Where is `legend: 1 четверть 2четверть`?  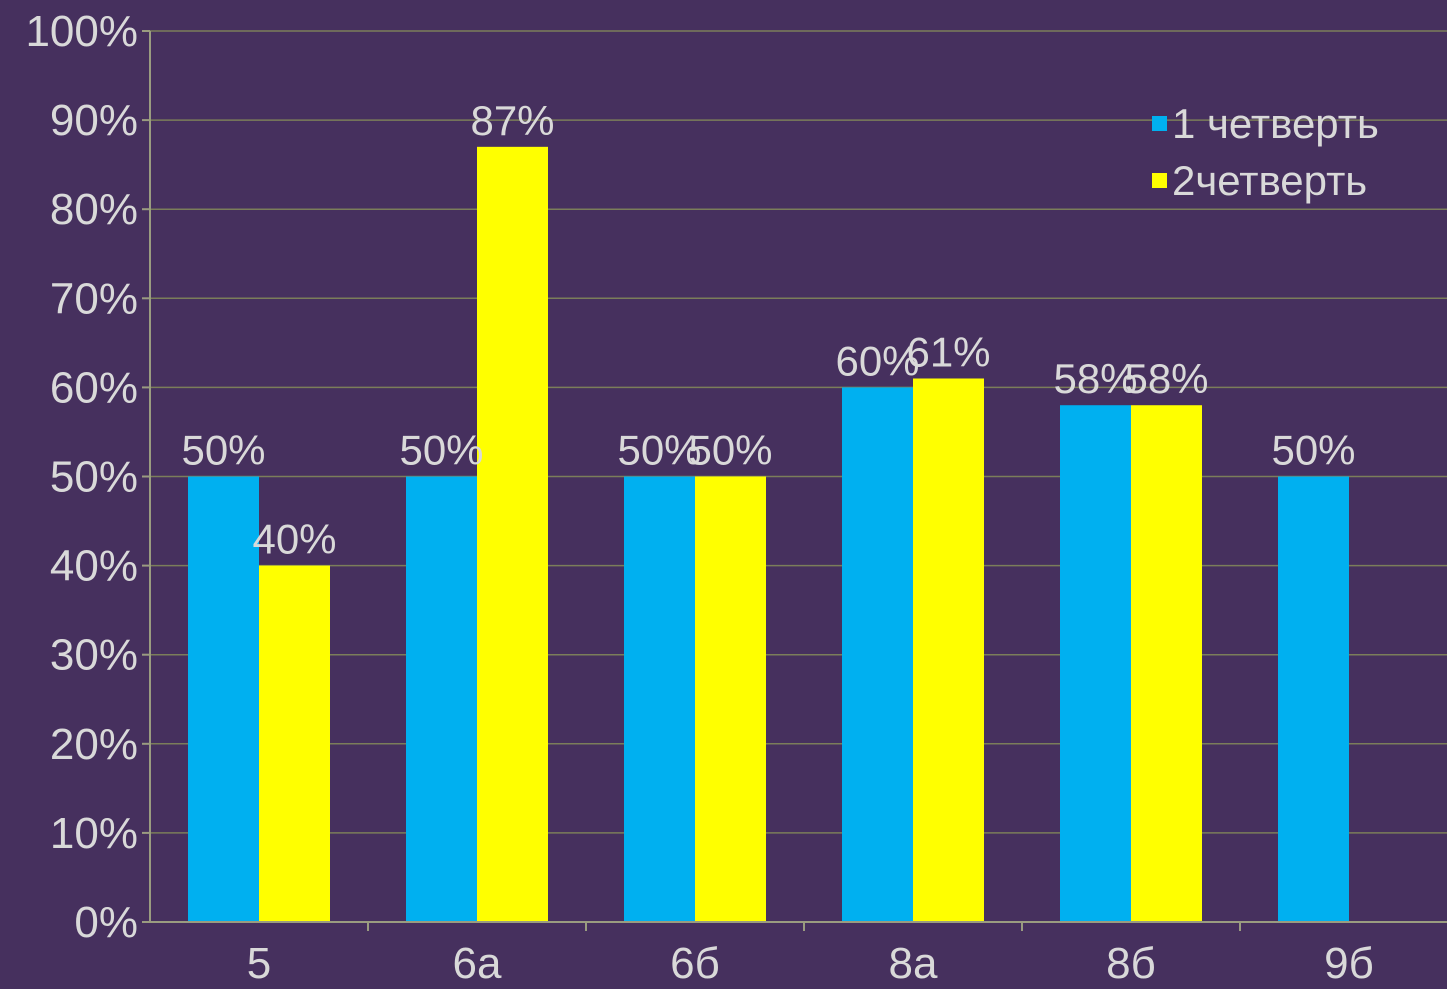
legend: 1 четверть 2четверть is located at coordinates (1265, 152).